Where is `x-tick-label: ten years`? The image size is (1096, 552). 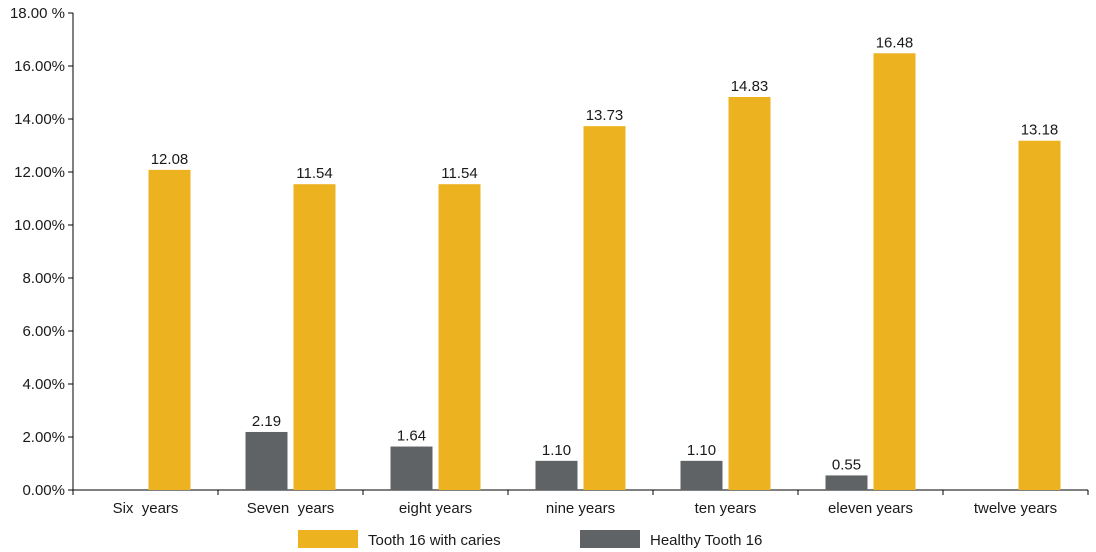 x-tick-label: ten years is located at coordinates (726, 508).